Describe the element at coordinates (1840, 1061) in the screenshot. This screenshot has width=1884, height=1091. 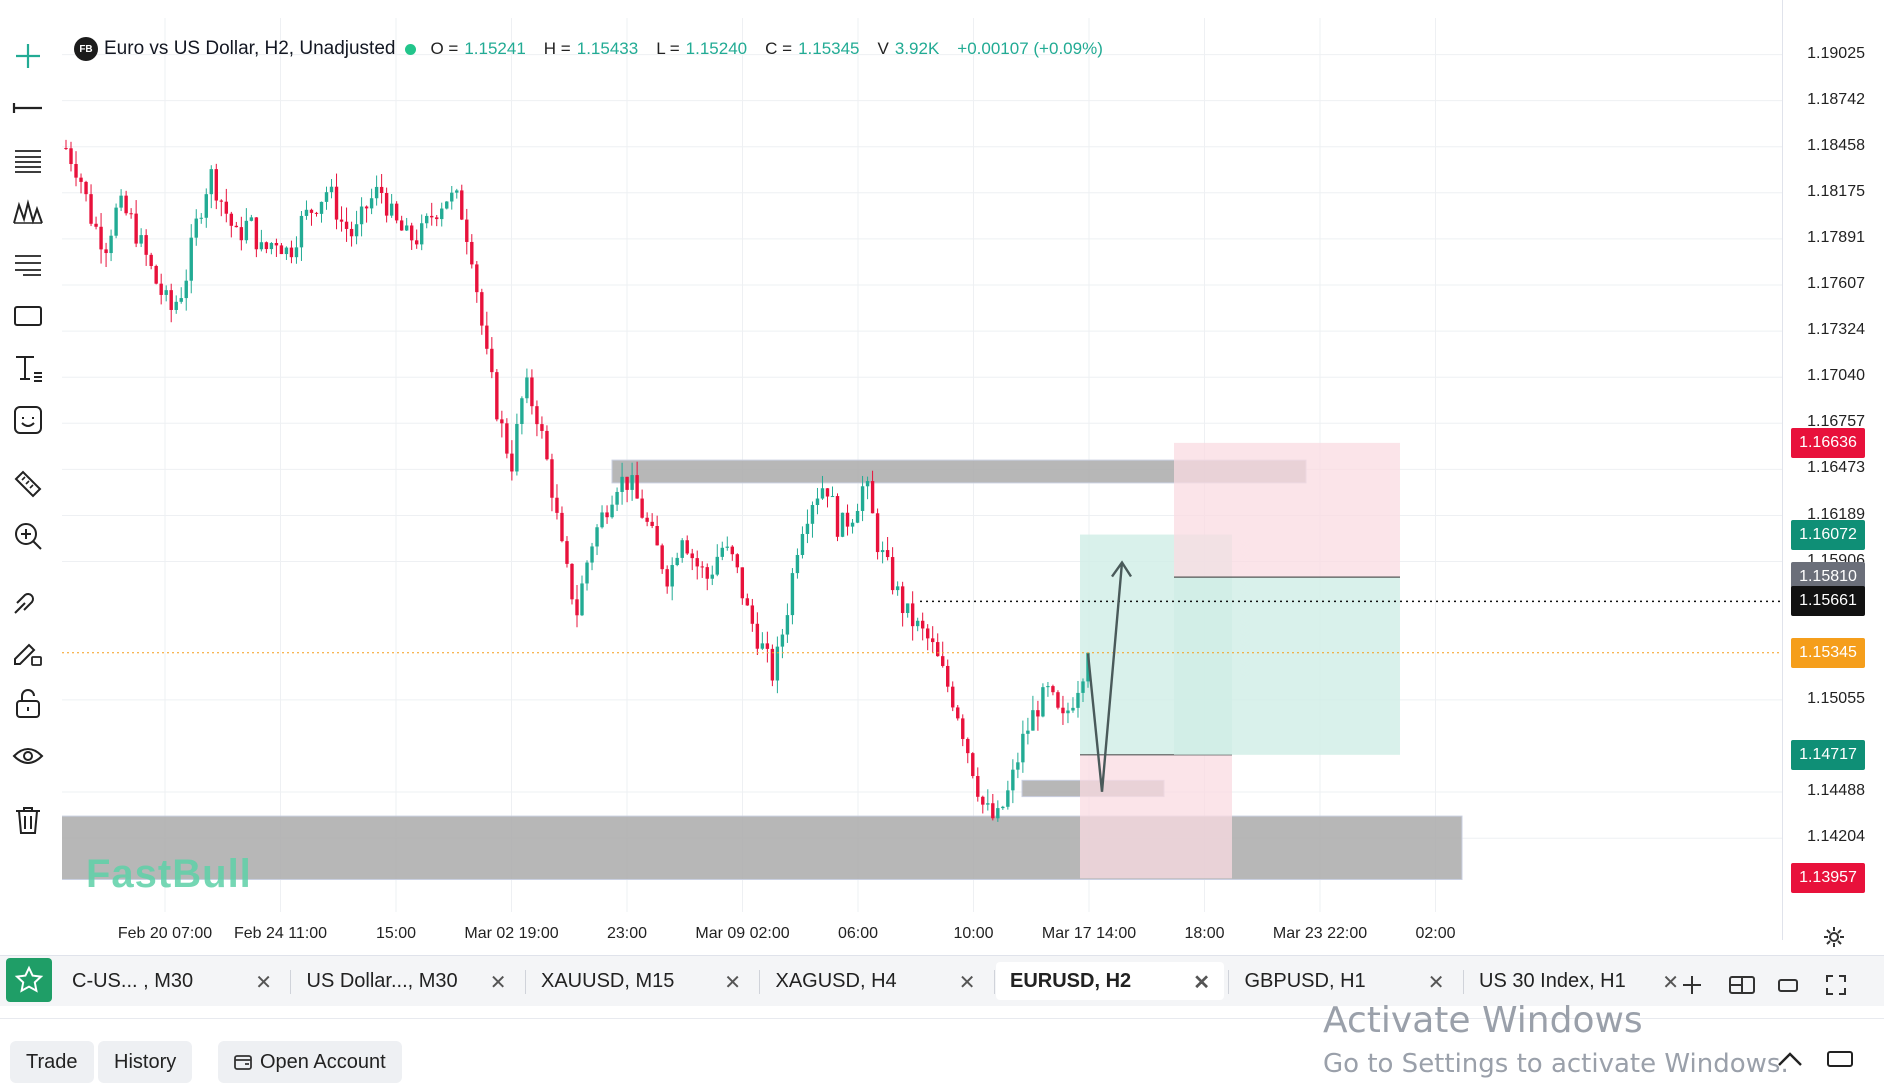
I see `panel-toggle-icon` at that location.